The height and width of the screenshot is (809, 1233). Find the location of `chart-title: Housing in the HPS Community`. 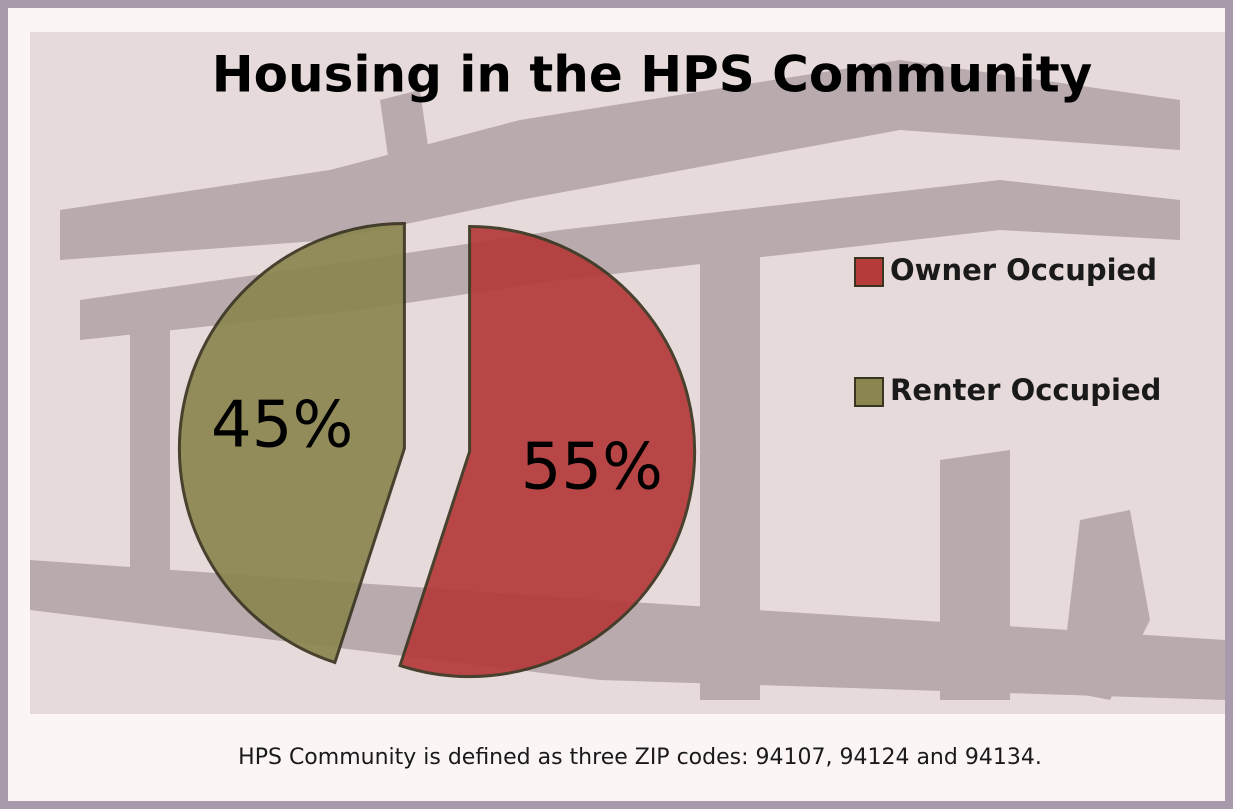

chart-title: Housing in the HPS Community is located at coordinates (652, 75).